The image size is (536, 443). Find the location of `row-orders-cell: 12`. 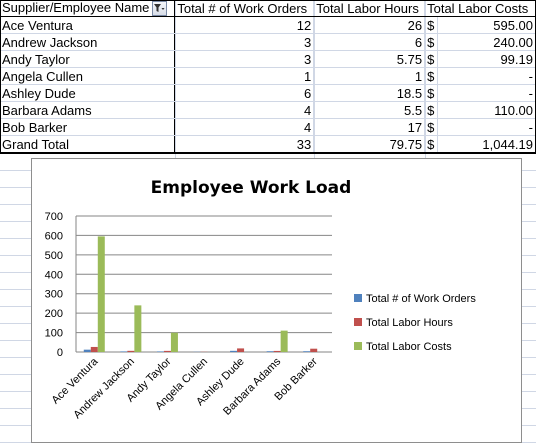

row-orders-cell: 12 is located at coordinates (244, 25).